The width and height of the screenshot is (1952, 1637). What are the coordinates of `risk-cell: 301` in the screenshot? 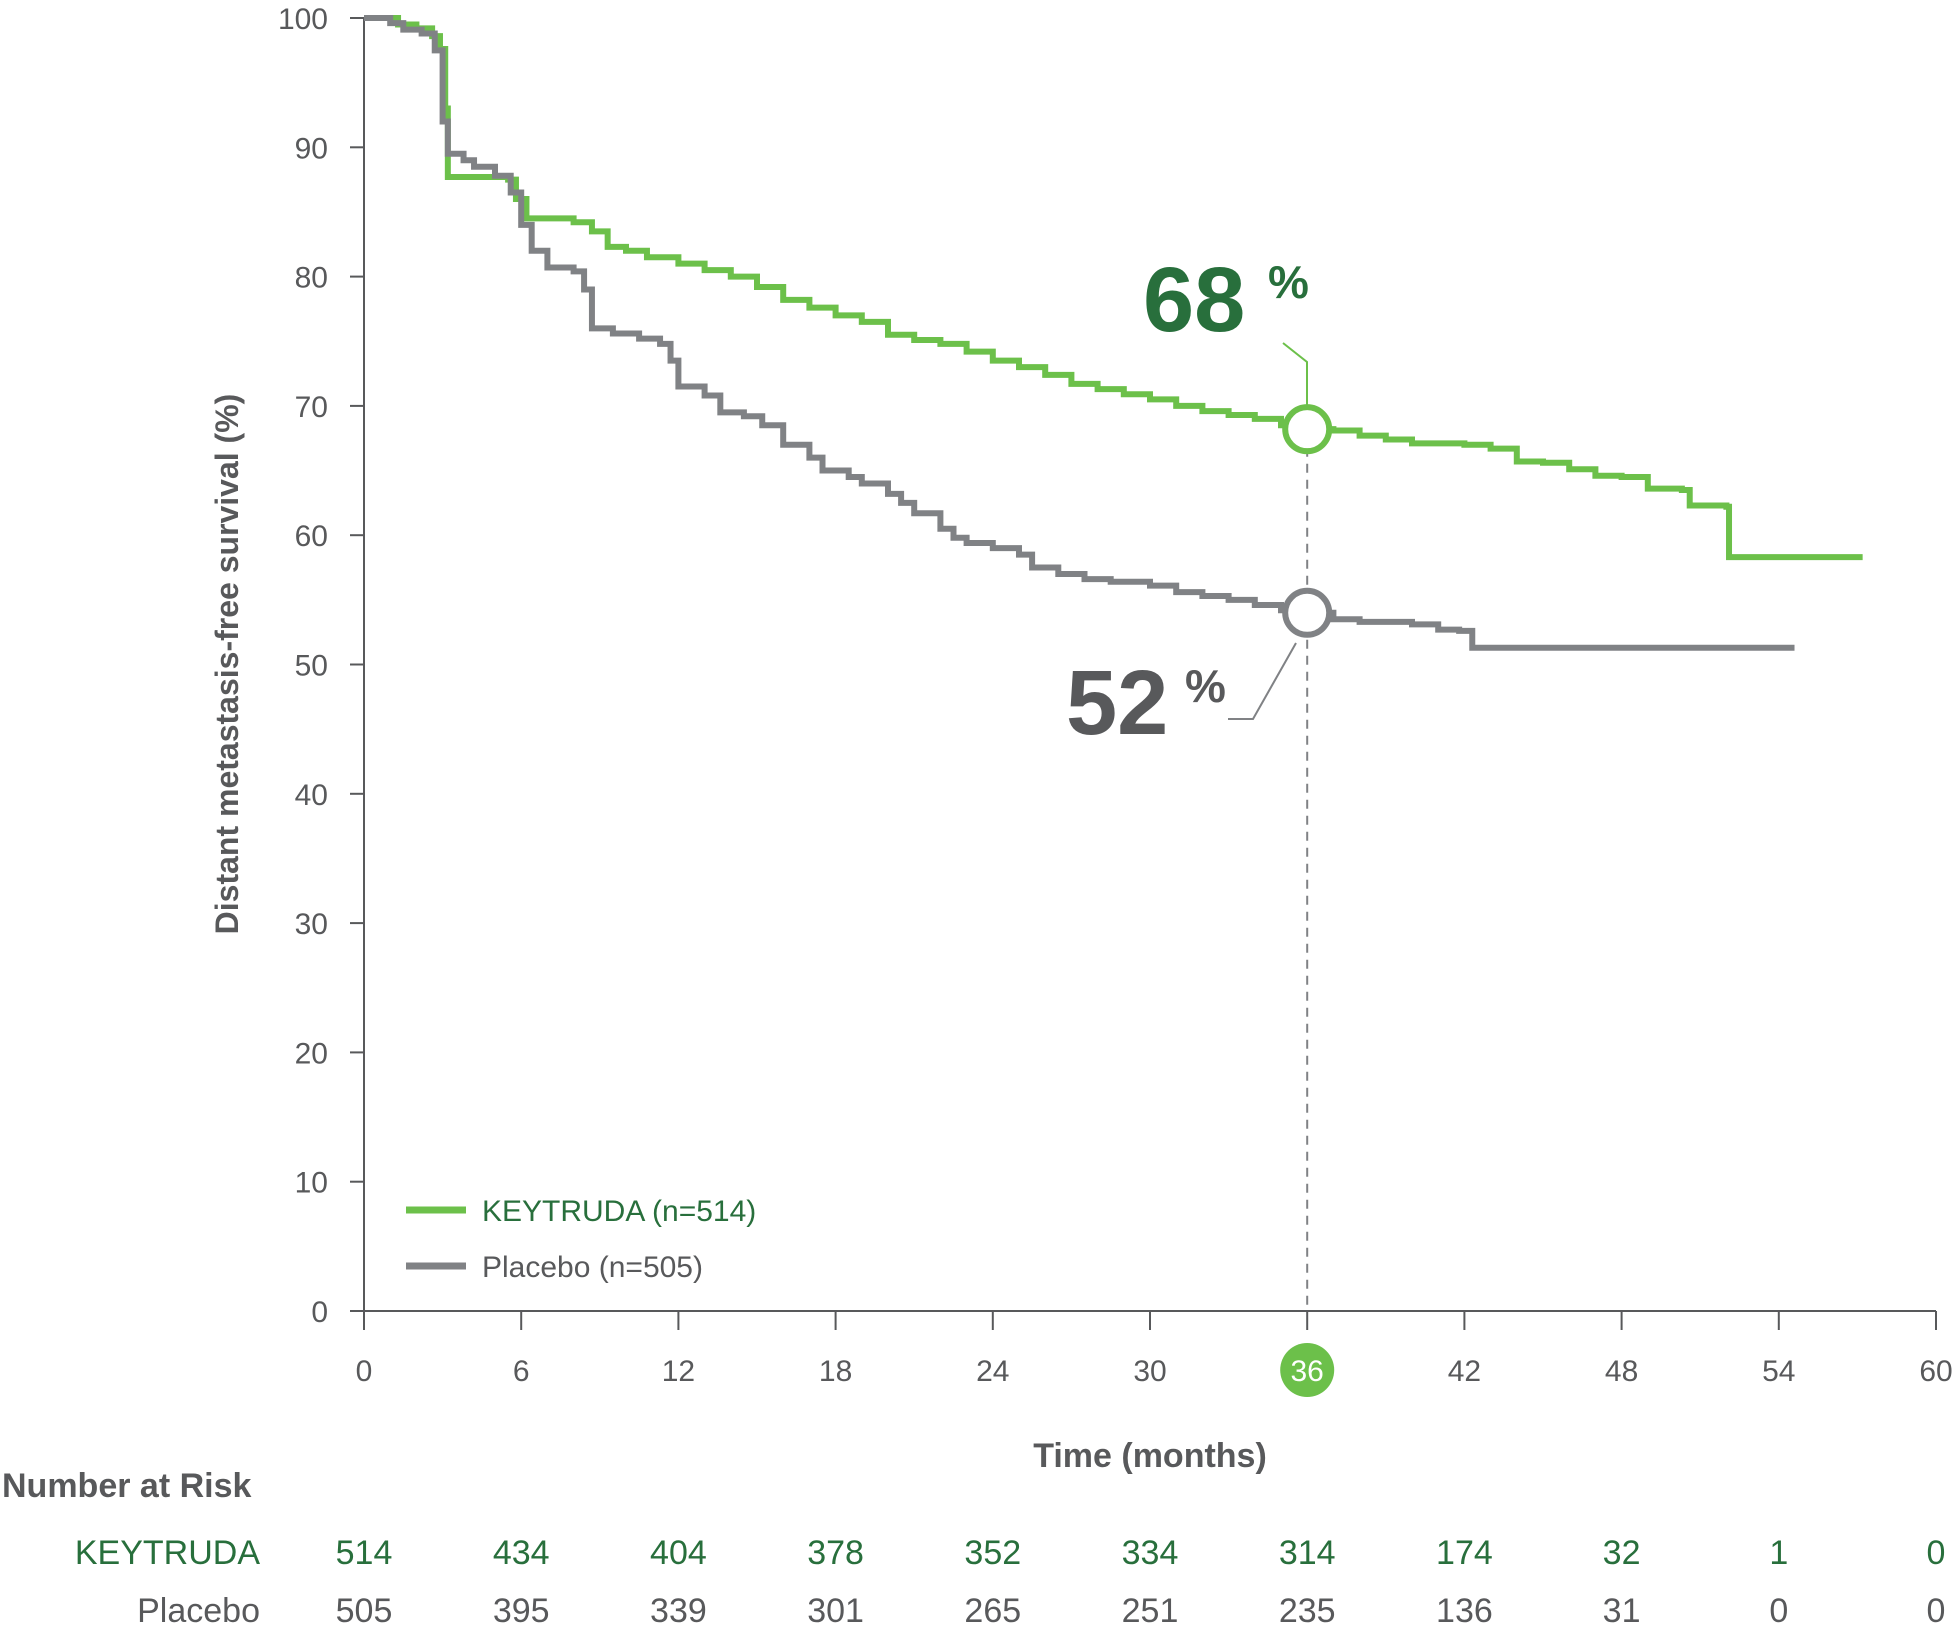 It's located at (835, 1611).